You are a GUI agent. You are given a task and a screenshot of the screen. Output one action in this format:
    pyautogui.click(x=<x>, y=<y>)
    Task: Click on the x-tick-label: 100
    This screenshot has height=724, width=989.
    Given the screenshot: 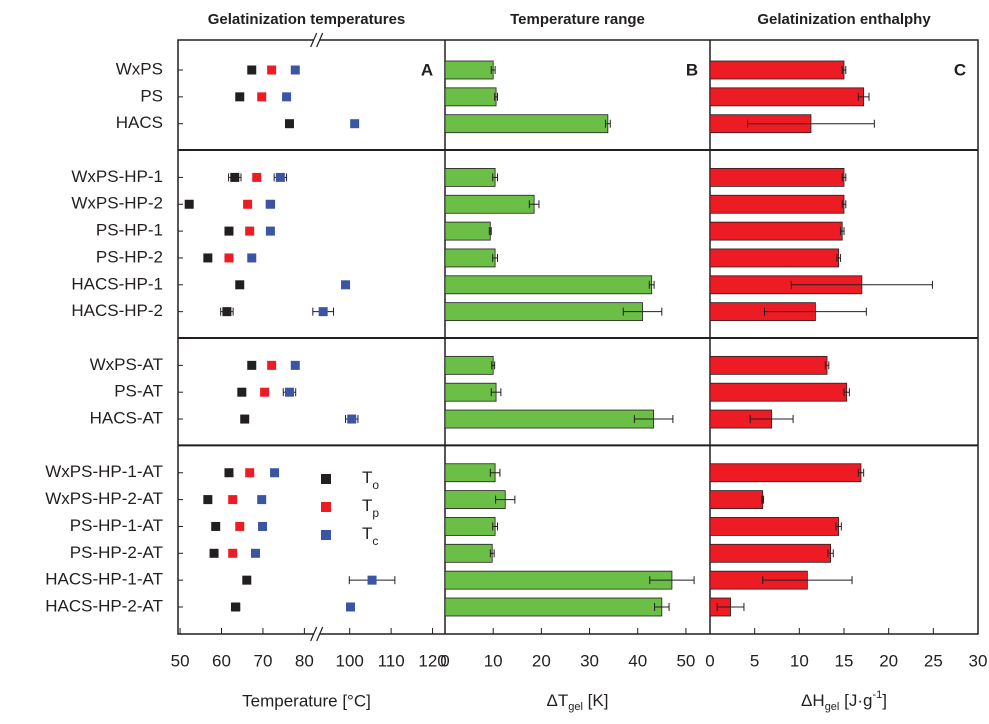 What is the action you would take?
    pyautogui.click(x=350, y=660)
    